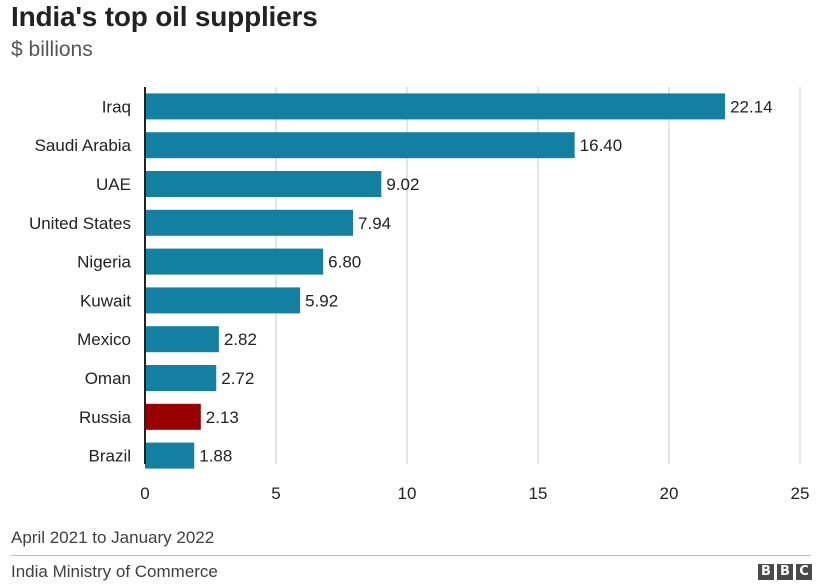 Image resolution: width=830 pixels, height=587 pixels. I want to click on category-label: United States, so click(80, 223).